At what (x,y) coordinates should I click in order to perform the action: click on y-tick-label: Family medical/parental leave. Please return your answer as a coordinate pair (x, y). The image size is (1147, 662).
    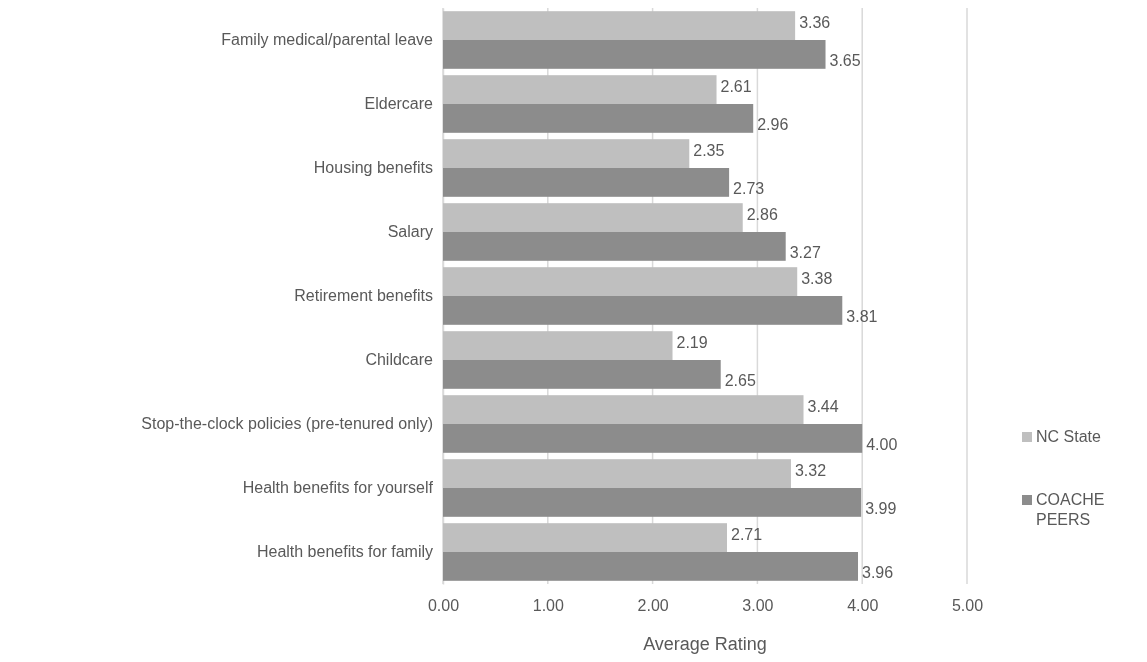
    Looking at the image, I should click on (327, 40).